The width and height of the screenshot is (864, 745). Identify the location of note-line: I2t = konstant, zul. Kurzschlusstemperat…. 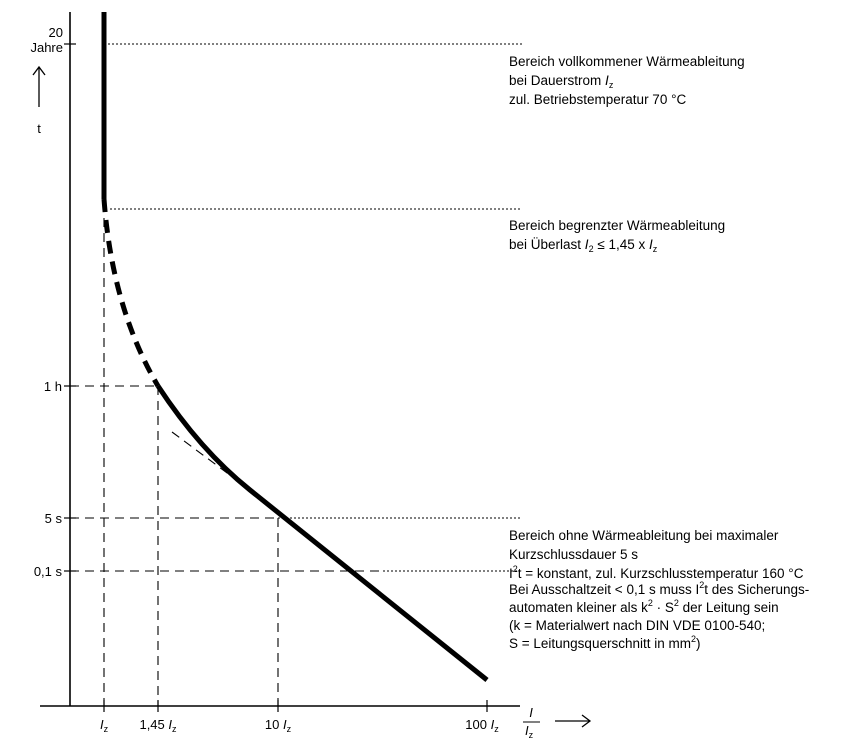
(656, 572).